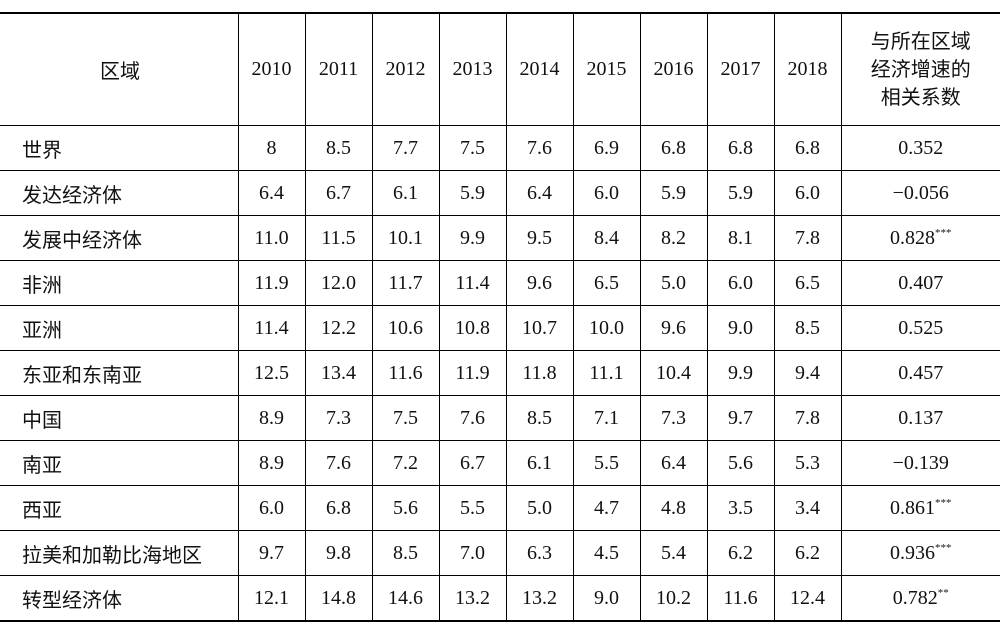 Image resolution: width=1000 pixels, height=635 pixels. I want to click on corr-cell: 0.457, so click(920, 373).